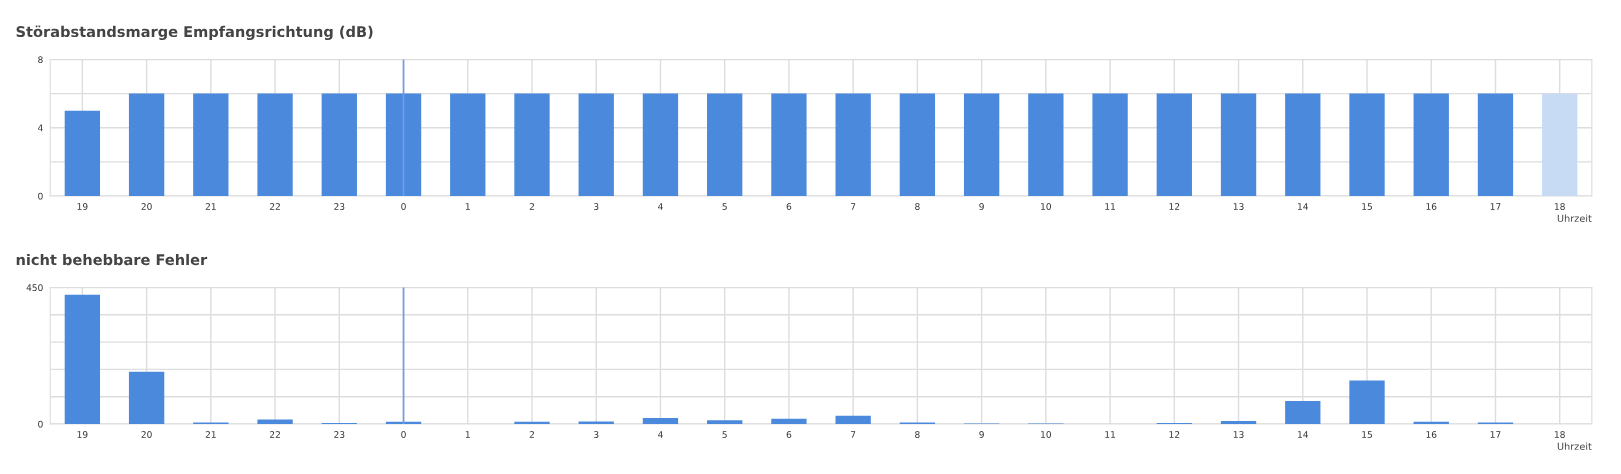  What do you see at coordinates (194, 33) in the screenshot?
I see `chart-title: Störabstandsmarge Empfangsrichtung (dB)` at bounding box center [194, 33].